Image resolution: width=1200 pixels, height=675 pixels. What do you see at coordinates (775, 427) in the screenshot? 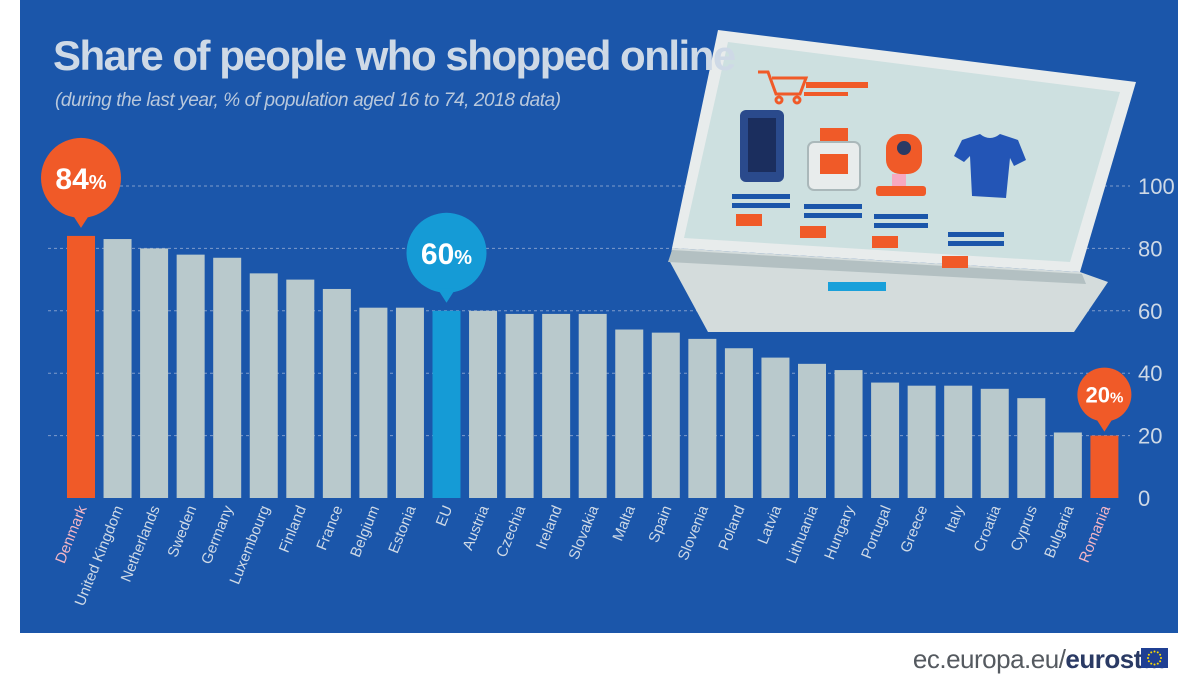
I see `bar-latvia` at bounding box center [775, 427].